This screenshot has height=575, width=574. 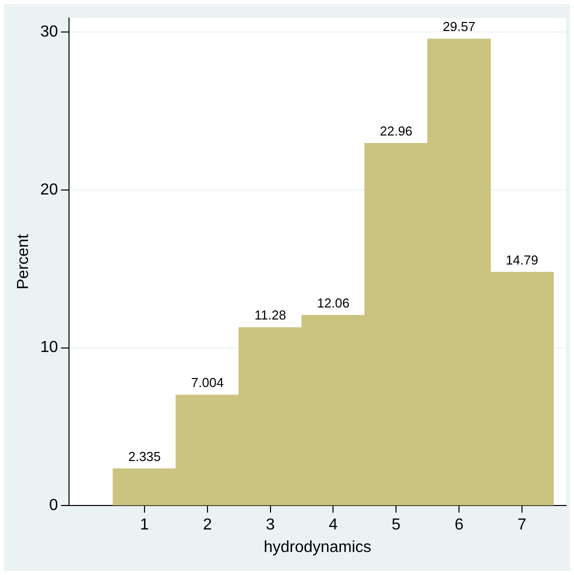 I want to click on y-tick-label: 10, so click(x=49, y=347).